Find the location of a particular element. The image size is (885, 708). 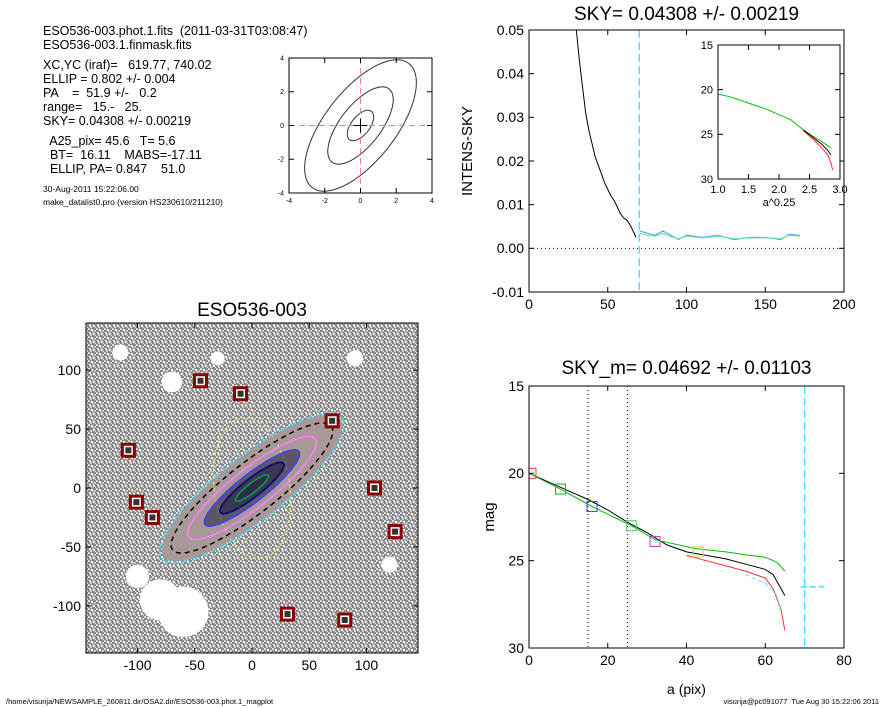

galaxy-aperture-ellipse is located at coordinates (252, 488).